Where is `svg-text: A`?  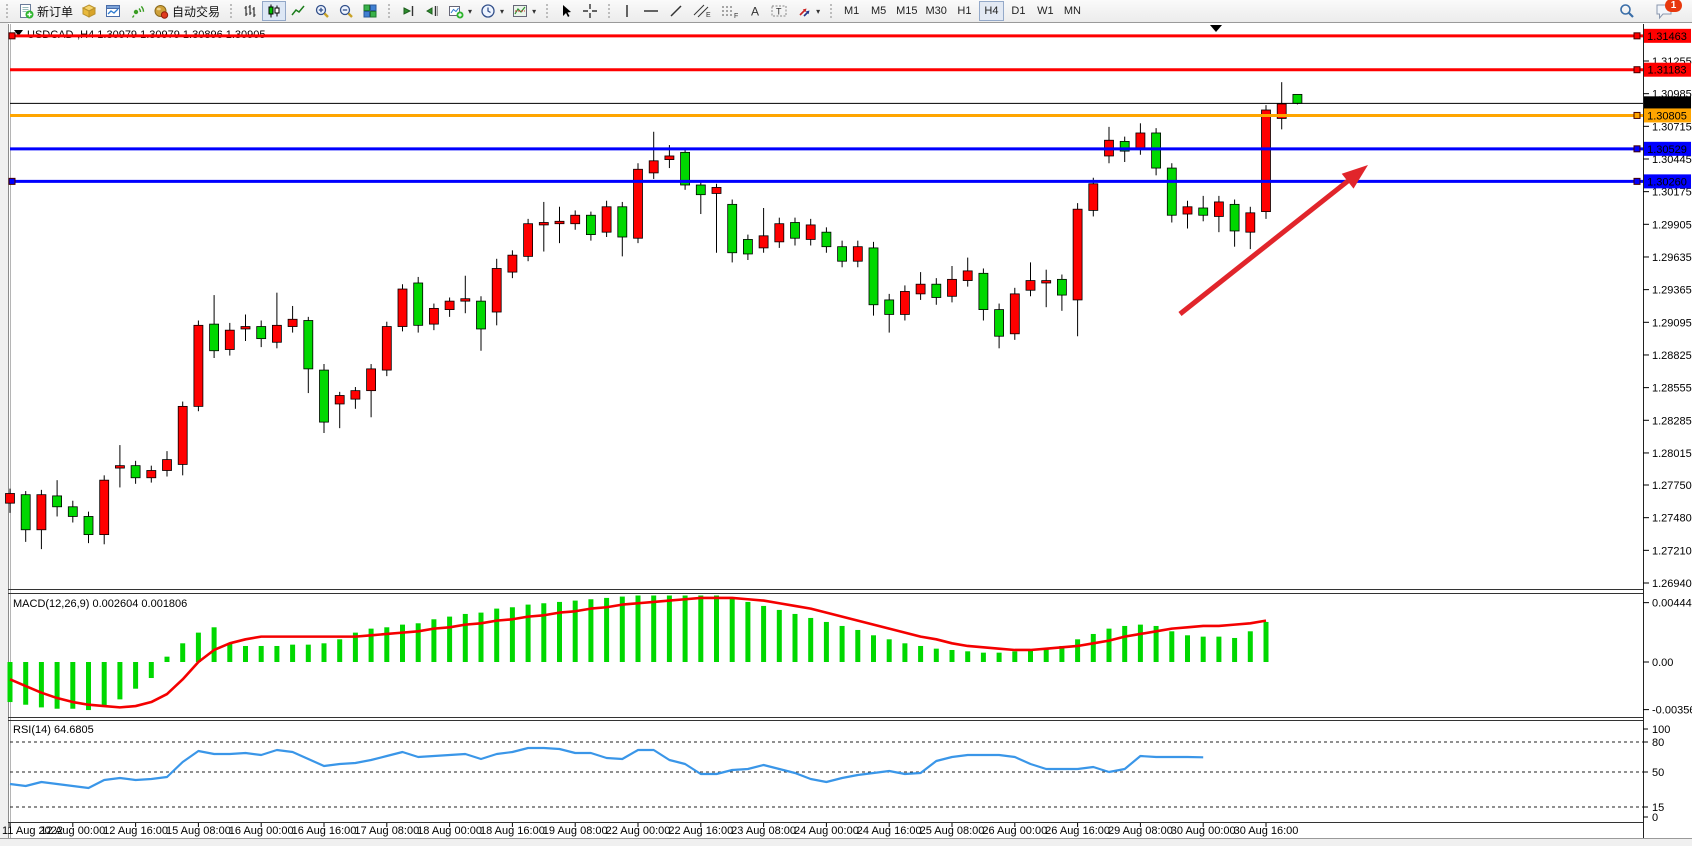 svg-text: A is located at coordinates (755, 12).